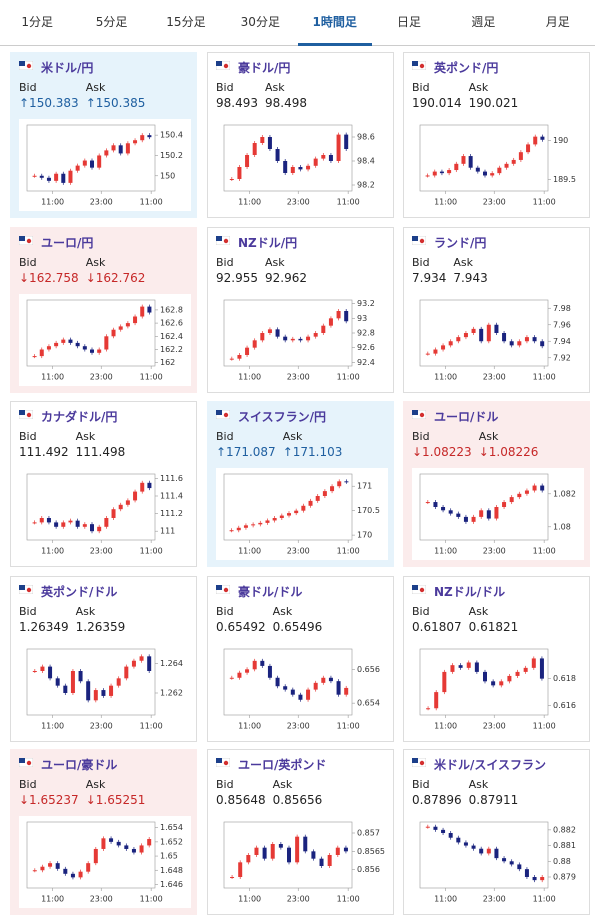 This screenshot has height=918, width=595. What do you see at coordinates (557, 22) in the screenshot?
I see `tab: 月足` at bounding box center [557, 22].